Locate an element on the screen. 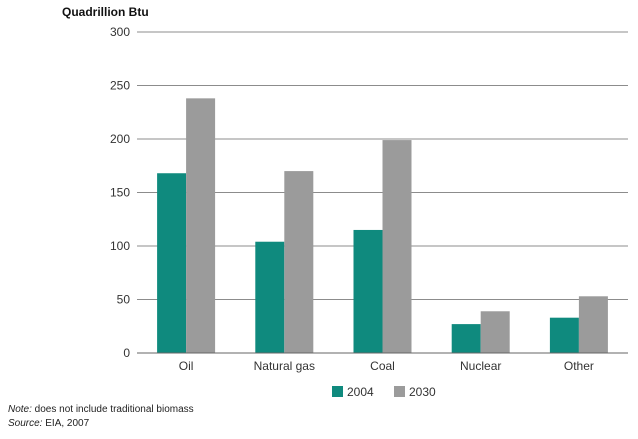  y-tick-label: 200 is located at coordinates (120, 139).